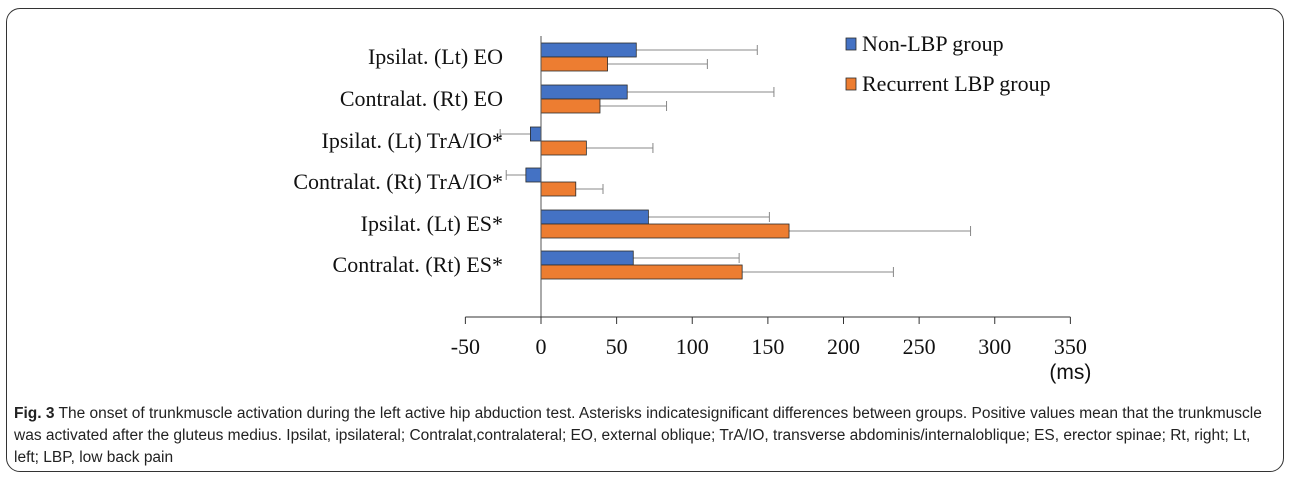  I want to click on x-tick-label: 350, so click(1070, 346).